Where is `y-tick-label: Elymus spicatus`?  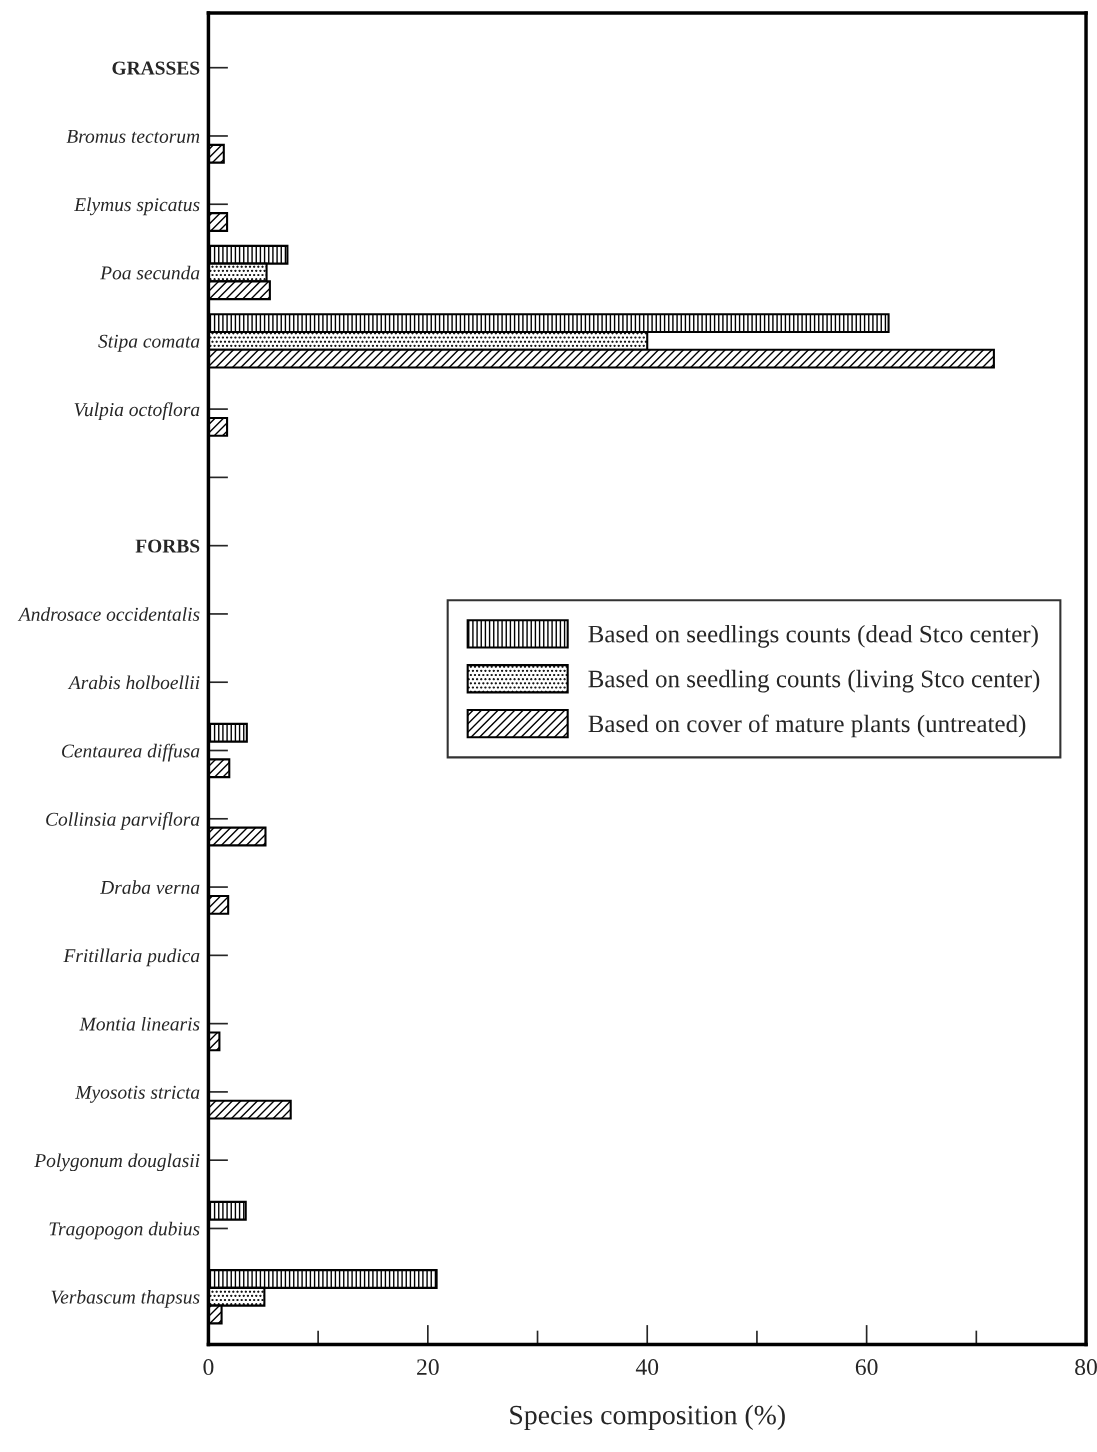
y-tick-label: Elymus spicatus is located at coordinates (137, 206).